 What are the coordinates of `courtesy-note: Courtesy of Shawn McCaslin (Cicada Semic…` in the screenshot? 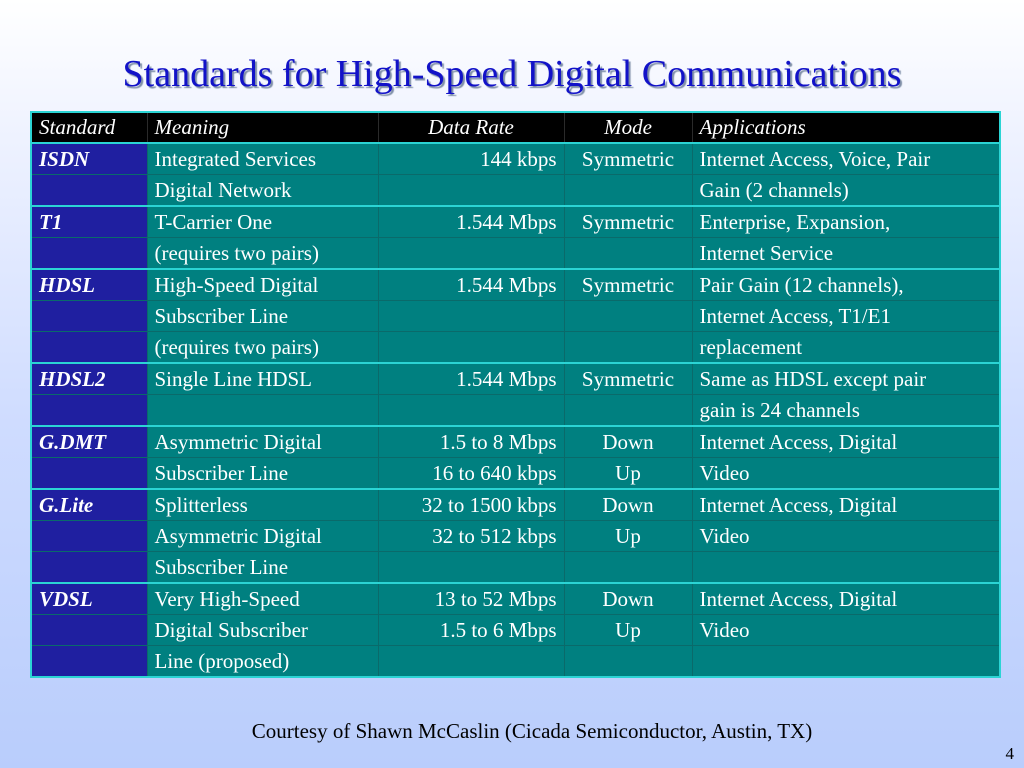 It's located at (532, 731).